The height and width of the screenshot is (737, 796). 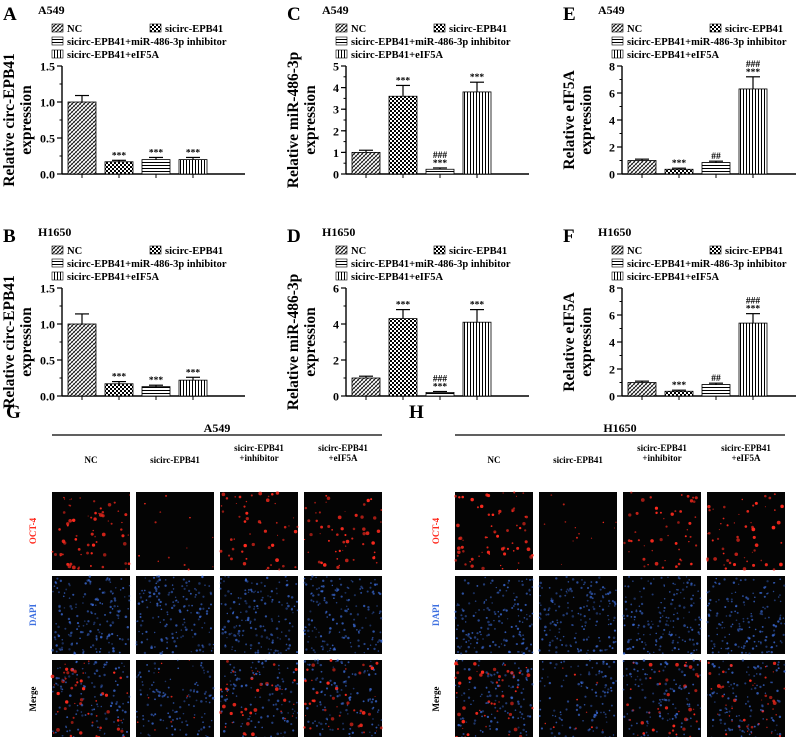 What do you see at coordinates (358, 29) in the screenshot?
I see `legend-label: NC` at bounding box center [358, 29].